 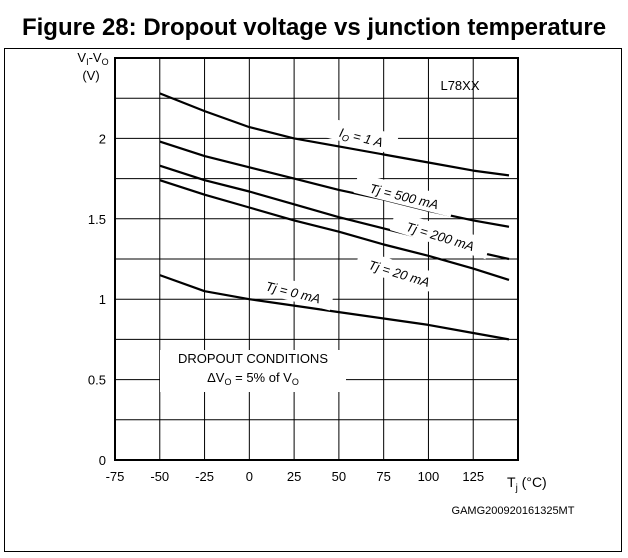 I want to click on label-tj-200ma-text: Tj = 200 mA, so click(x=440, y=236).